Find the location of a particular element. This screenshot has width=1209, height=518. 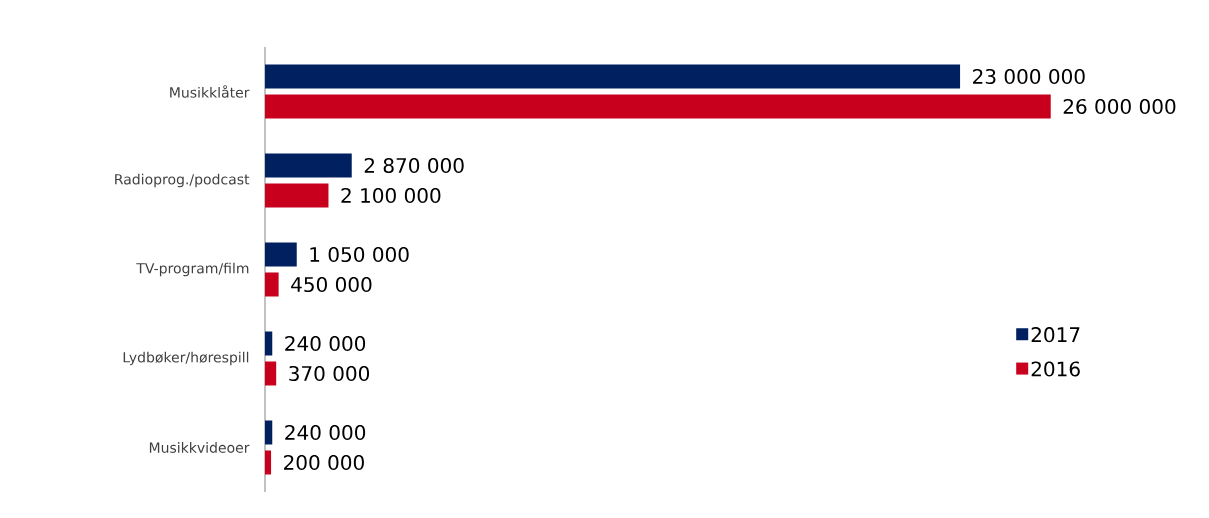

legend-label: 2016 is located at coordinates (1055, 369).